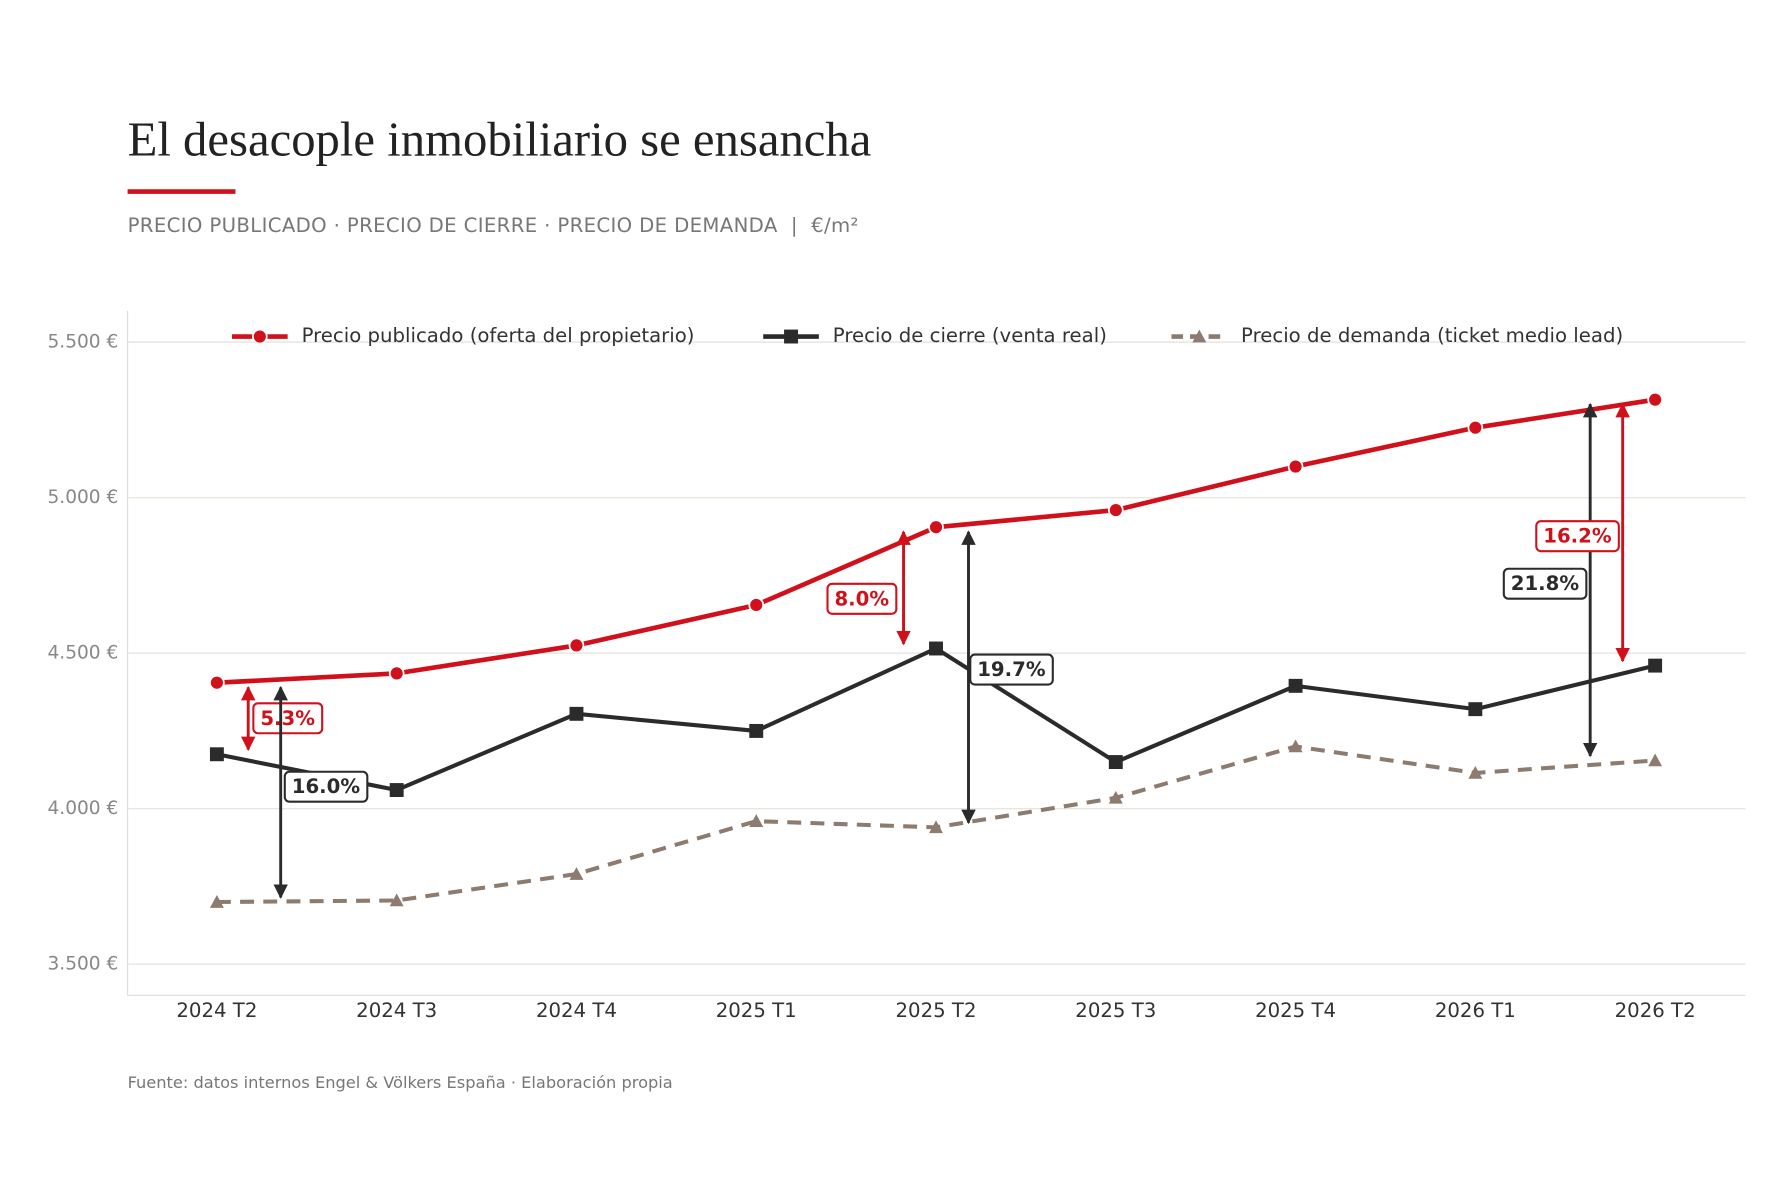  I want to click on annotation-label: 21.8%, so click(1545, 583).